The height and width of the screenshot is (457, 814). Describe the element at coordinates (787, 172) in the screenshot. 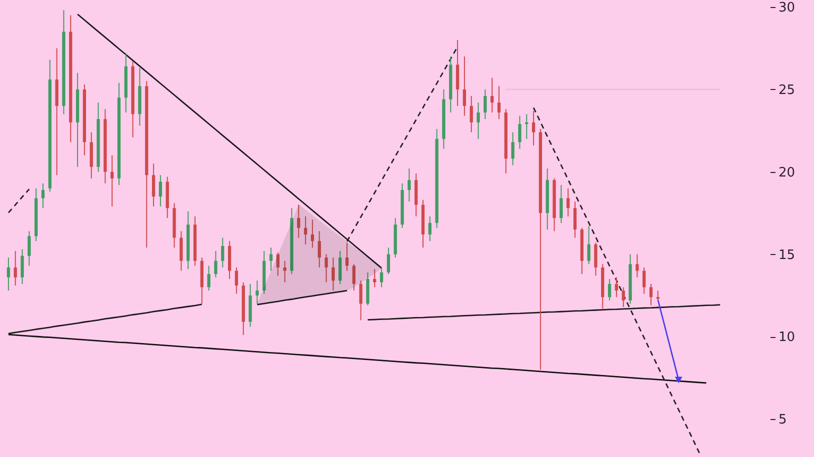

I see `y-tick-label: 20` at that location.